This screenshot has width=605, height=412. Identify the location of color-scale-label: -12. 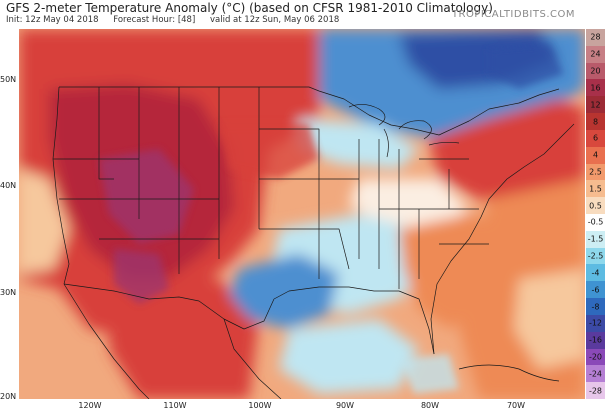
(595, 323).